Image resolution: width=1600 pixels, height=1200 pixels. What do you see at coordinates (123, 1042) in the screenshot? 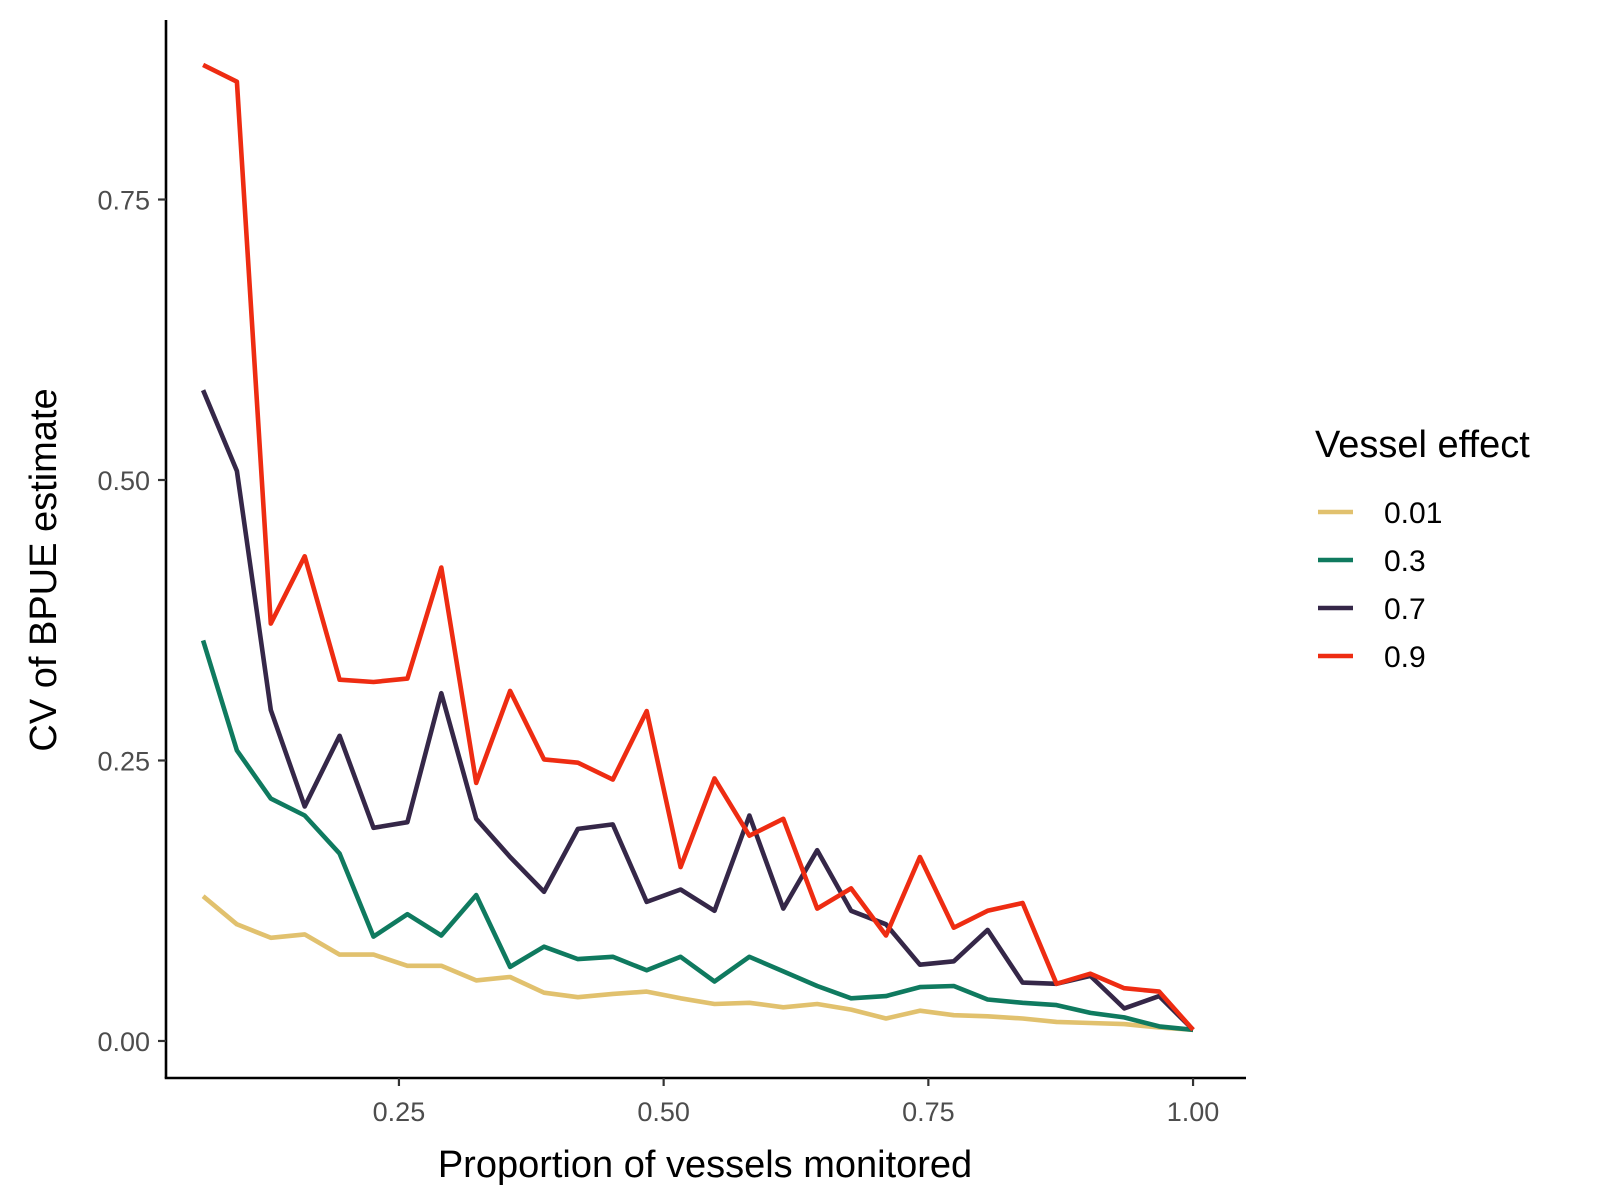
I see `y-tick-label: 0.00` at bounding box center [123, 1042].